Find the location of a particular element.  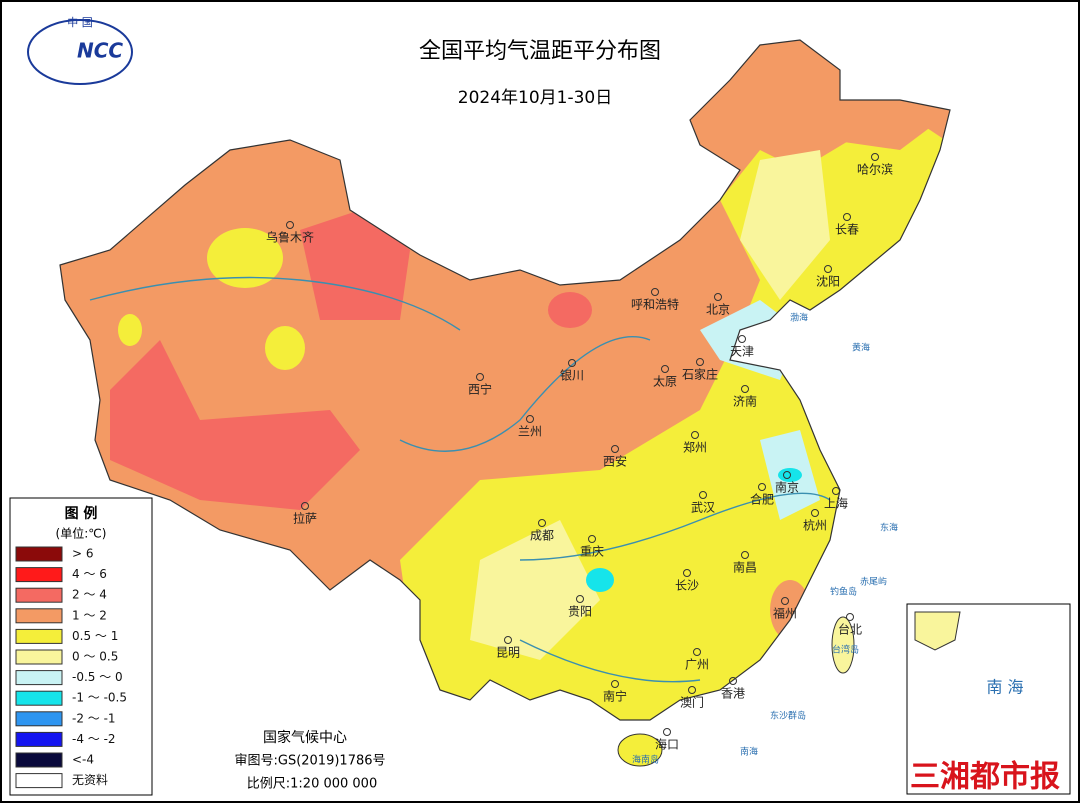

legend-label: 2 ～ 4 is located at coordinates (89, 595).